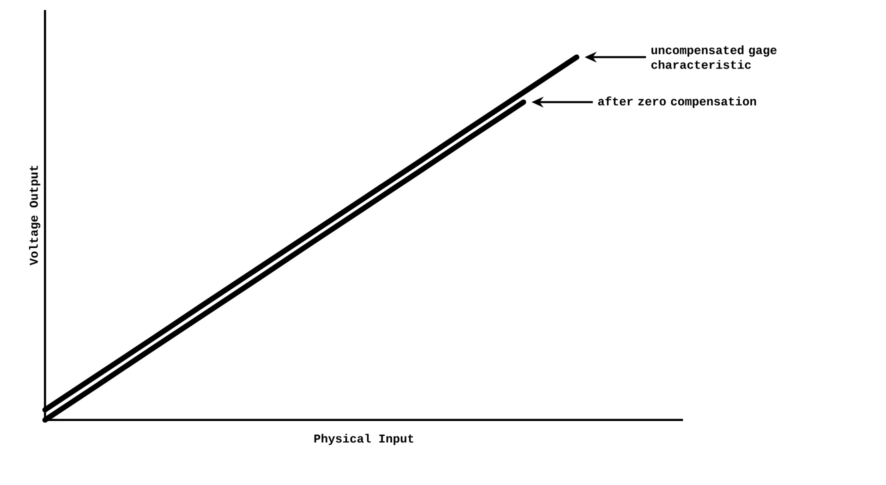 This screenshot has width=886, height=485. I want to click on x-axis-title: Physical Input, so click(364, 440).